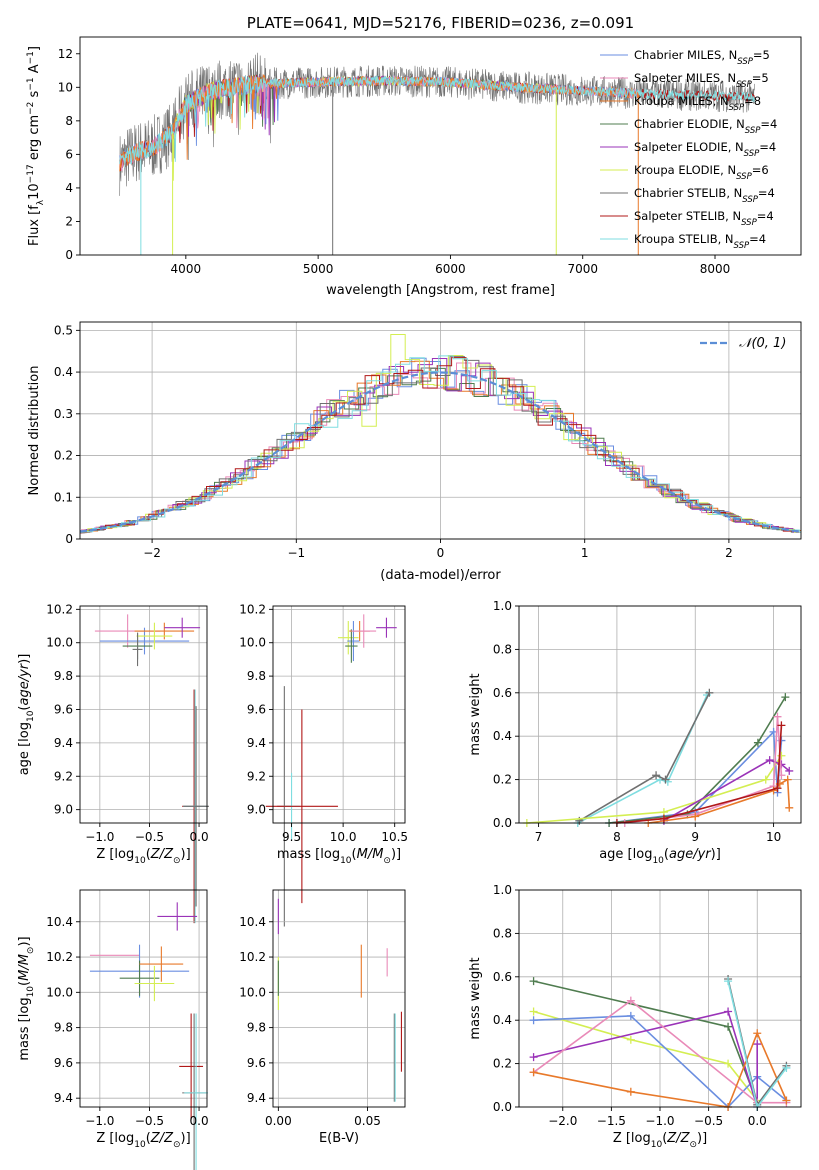  I want to click on x-tick-label: 10, so click(773, 837).